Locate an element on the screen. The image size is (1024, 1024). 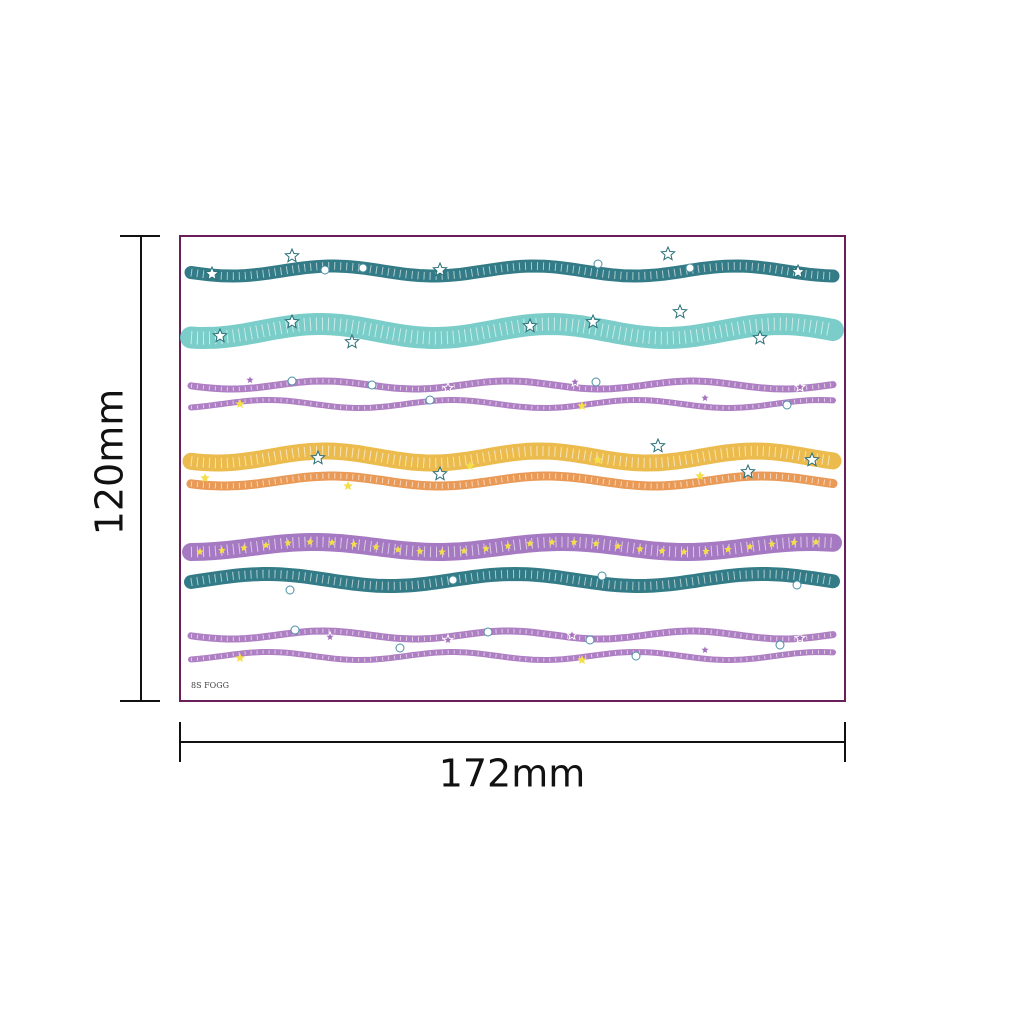
height-label: 120mm is located at coordinates (110, 462).